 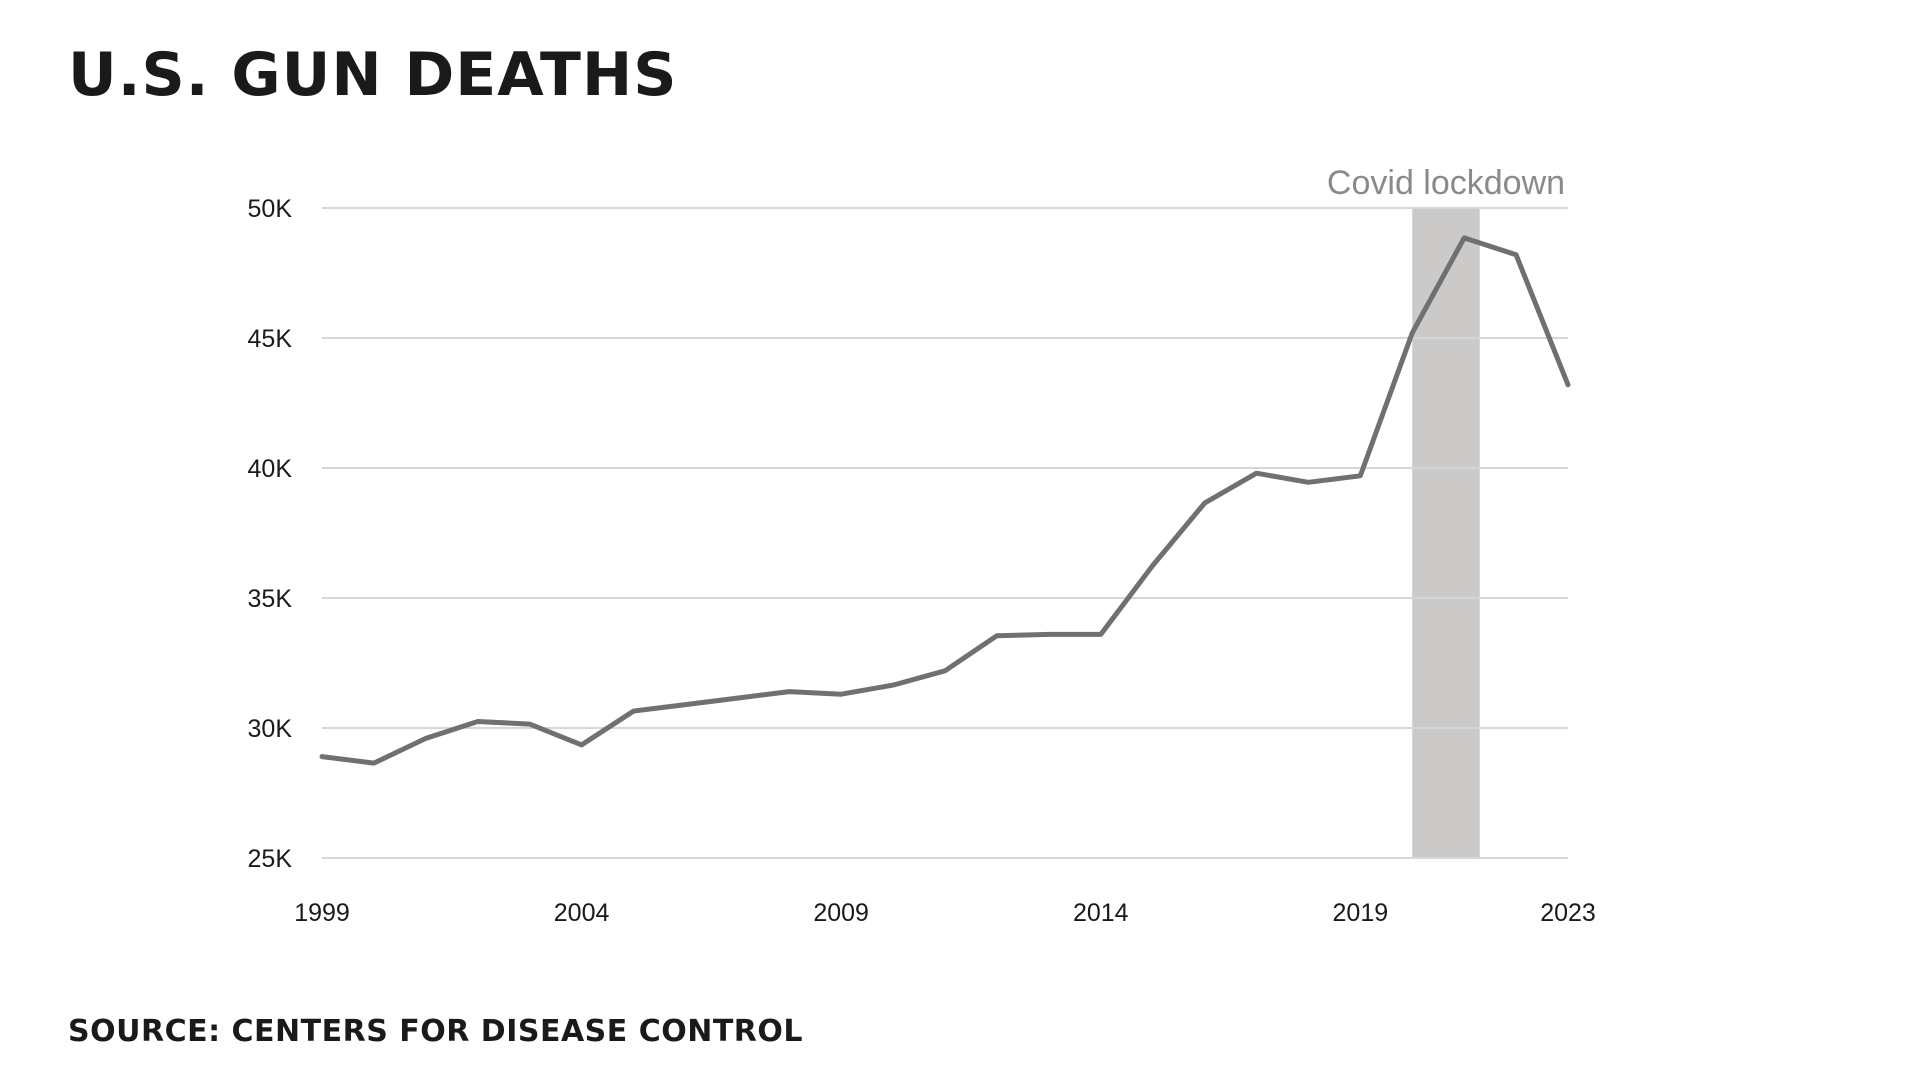 I want to click on y-tick-labels: 25K 30K 35K 40K 45K 50K, so click(x=270, y=534).